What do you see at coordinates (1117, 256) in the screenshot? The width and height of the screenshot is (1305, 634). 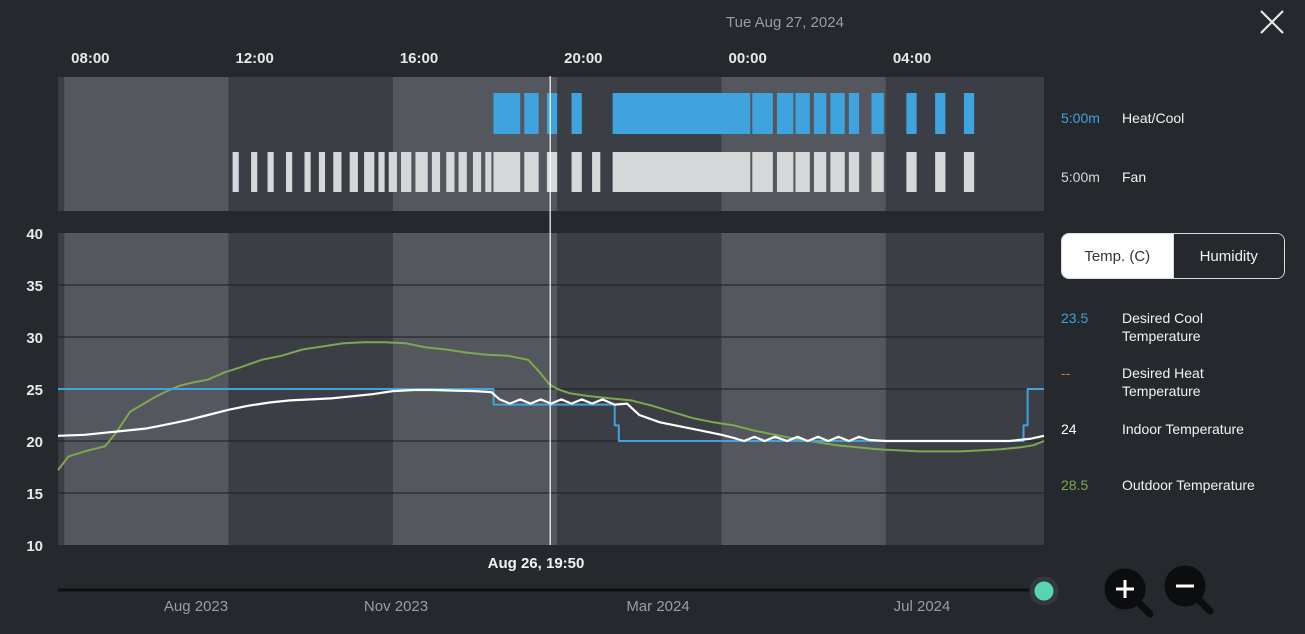 I see `tab-temperature: Temp. (C)` at bounding box center [1117, 256].